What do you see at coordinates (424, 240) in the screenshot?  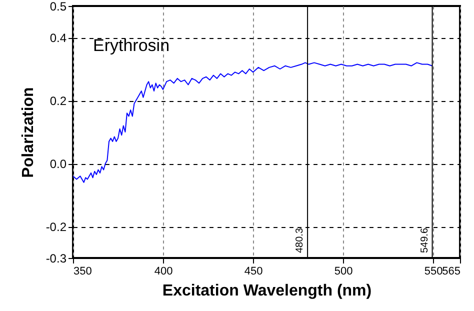 I see `ref-line-label: 549.6` at bounding box center [424, 240].